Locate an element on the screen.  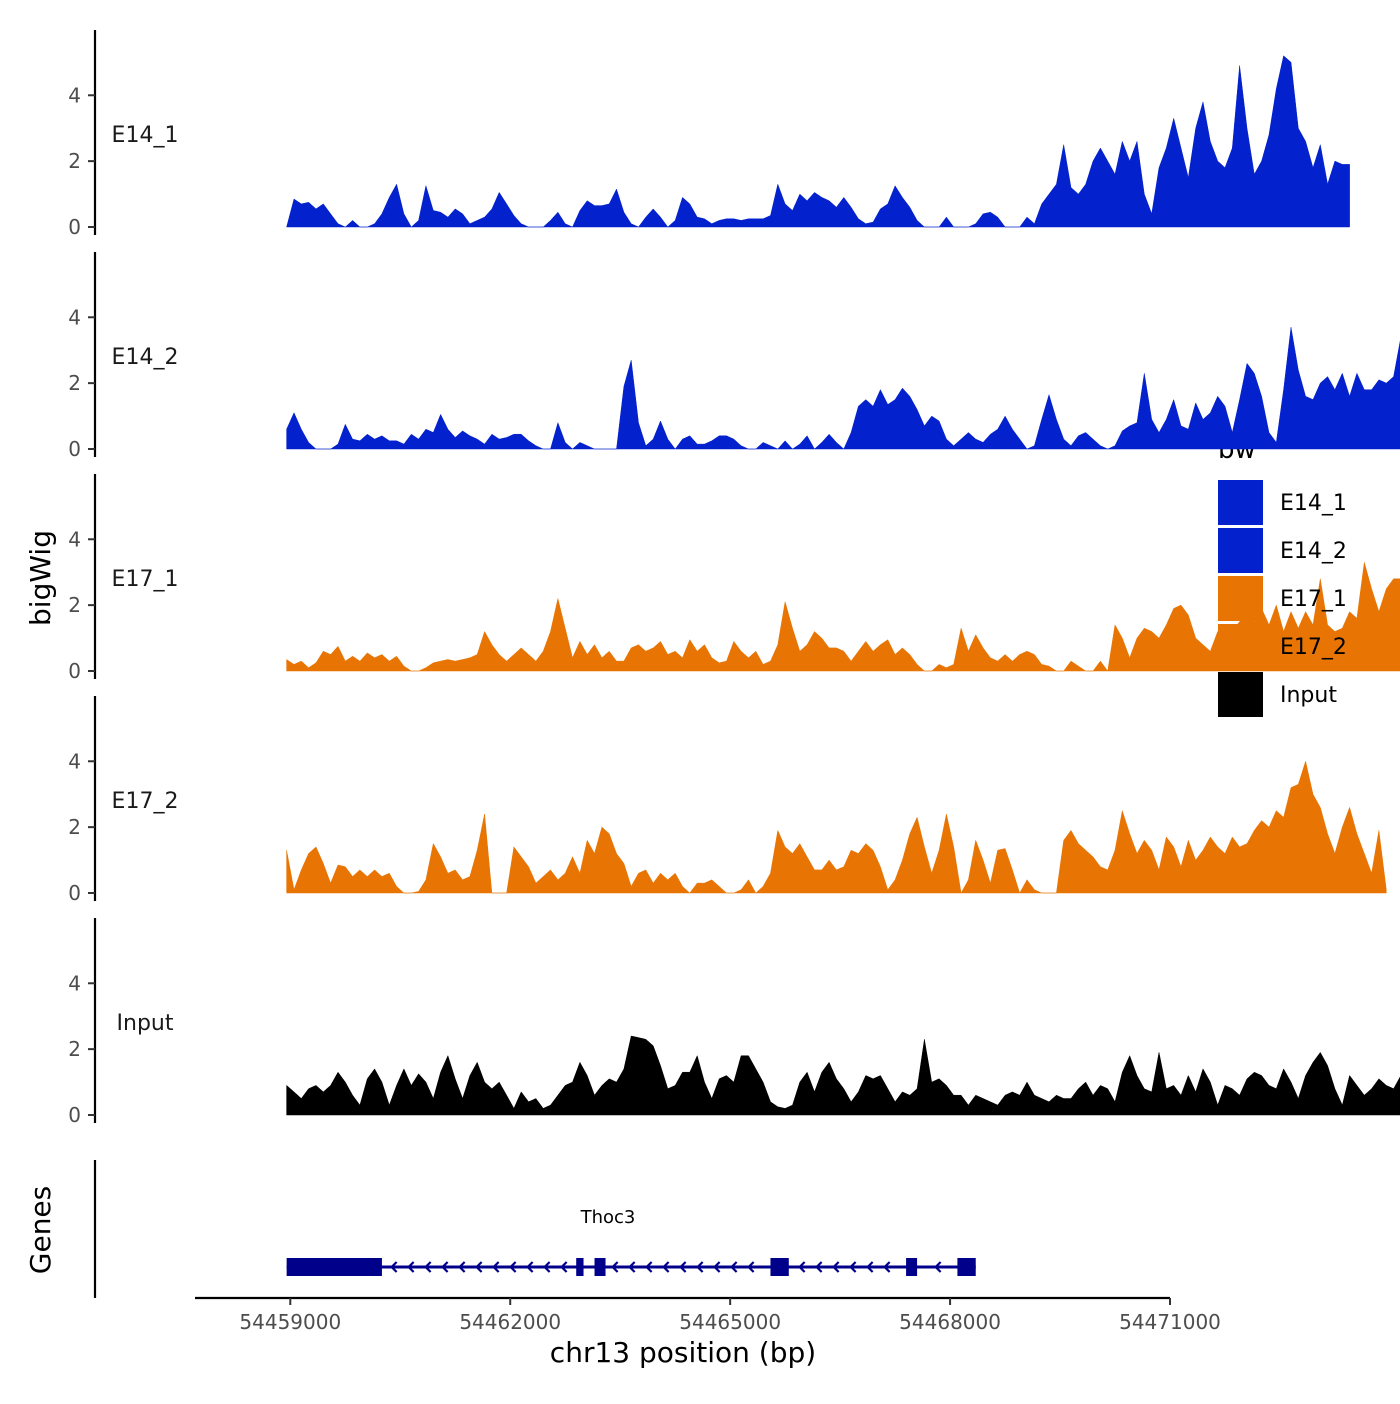
x-tick-label: 54471000 is located at coordinates (1170, 1322).